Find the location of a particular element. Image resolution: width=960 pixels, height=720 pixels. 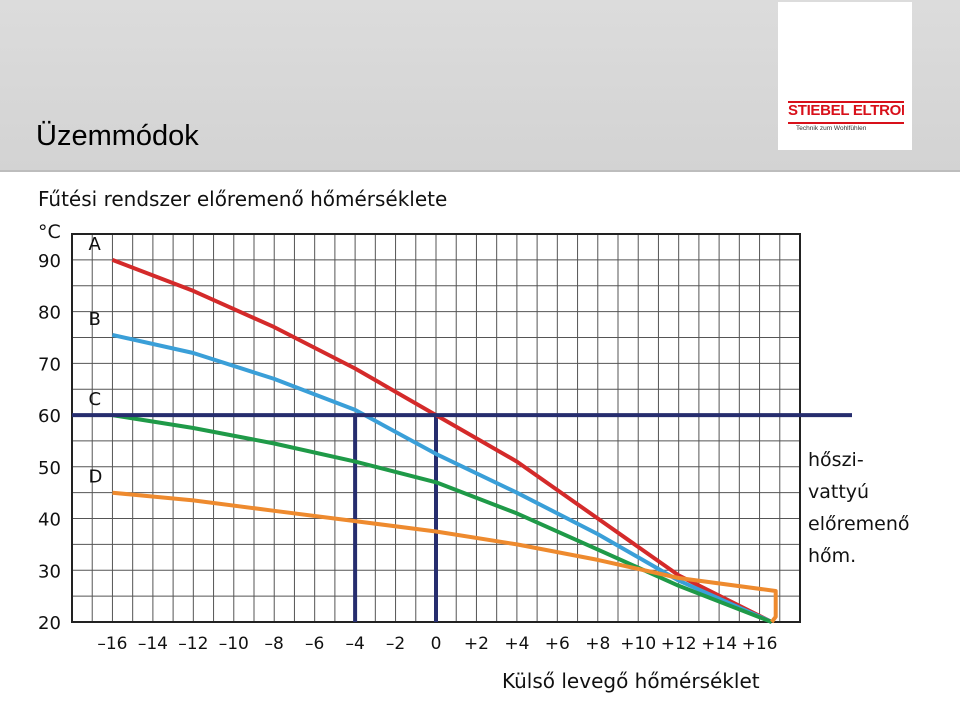

series-line-d is located at coordinates (445, 557).